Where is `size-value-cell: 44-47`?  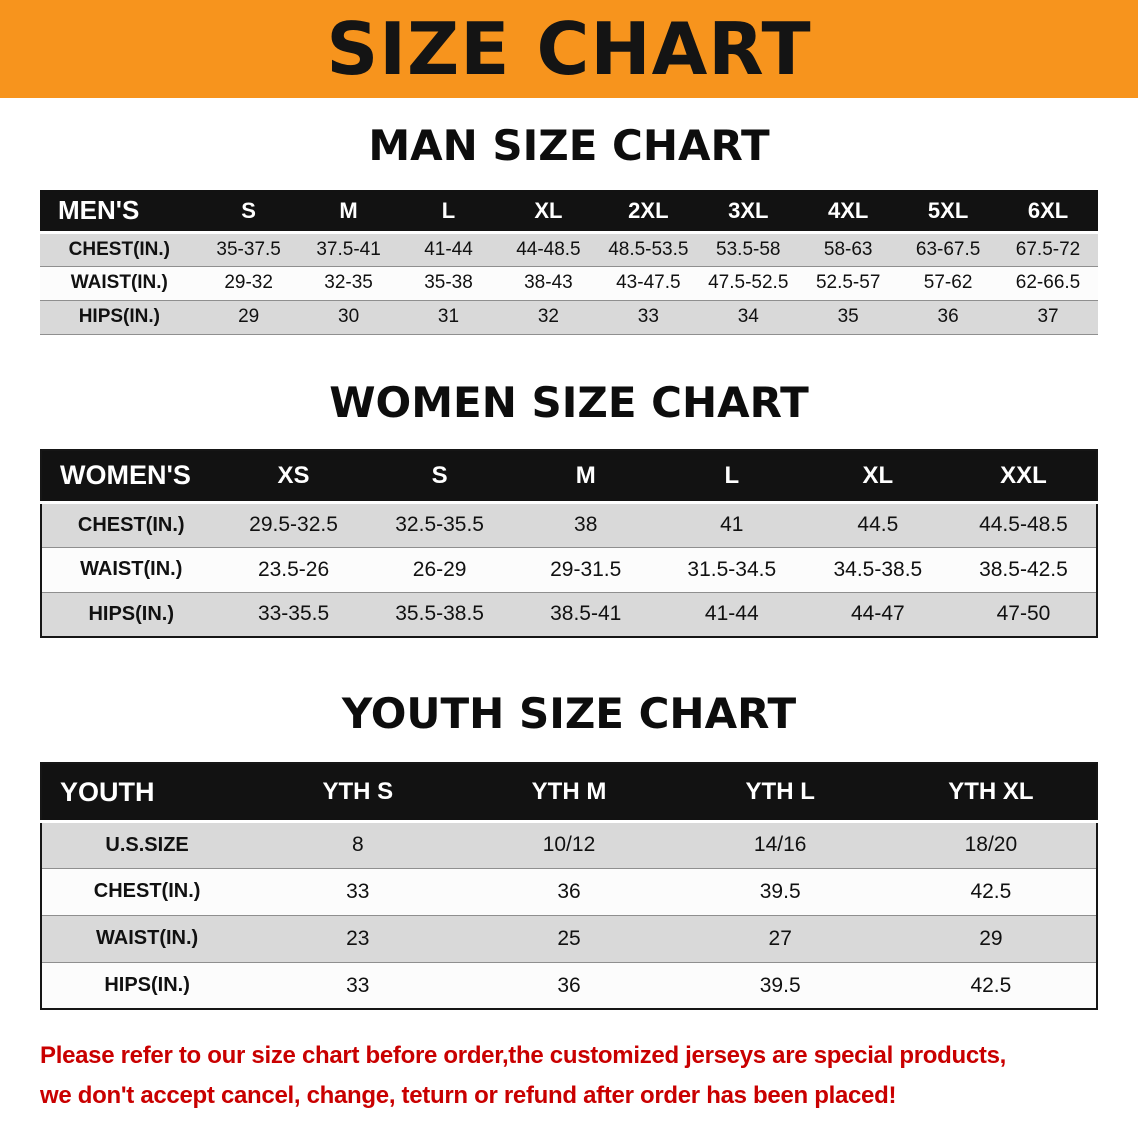 size-value-cell: 44-47 is located at coordinates (878, 614).